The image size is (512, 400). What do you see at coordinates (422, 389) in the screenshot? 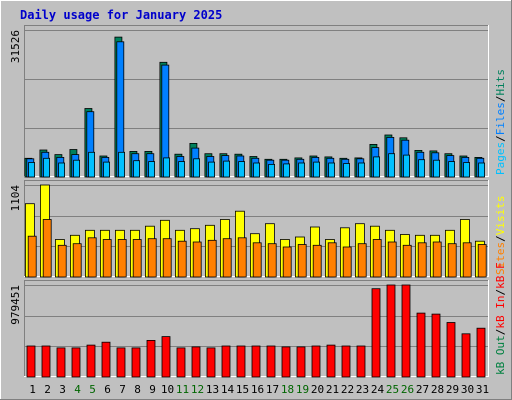
I see `x-tick-label: 27` at bounding box center [422, 389].